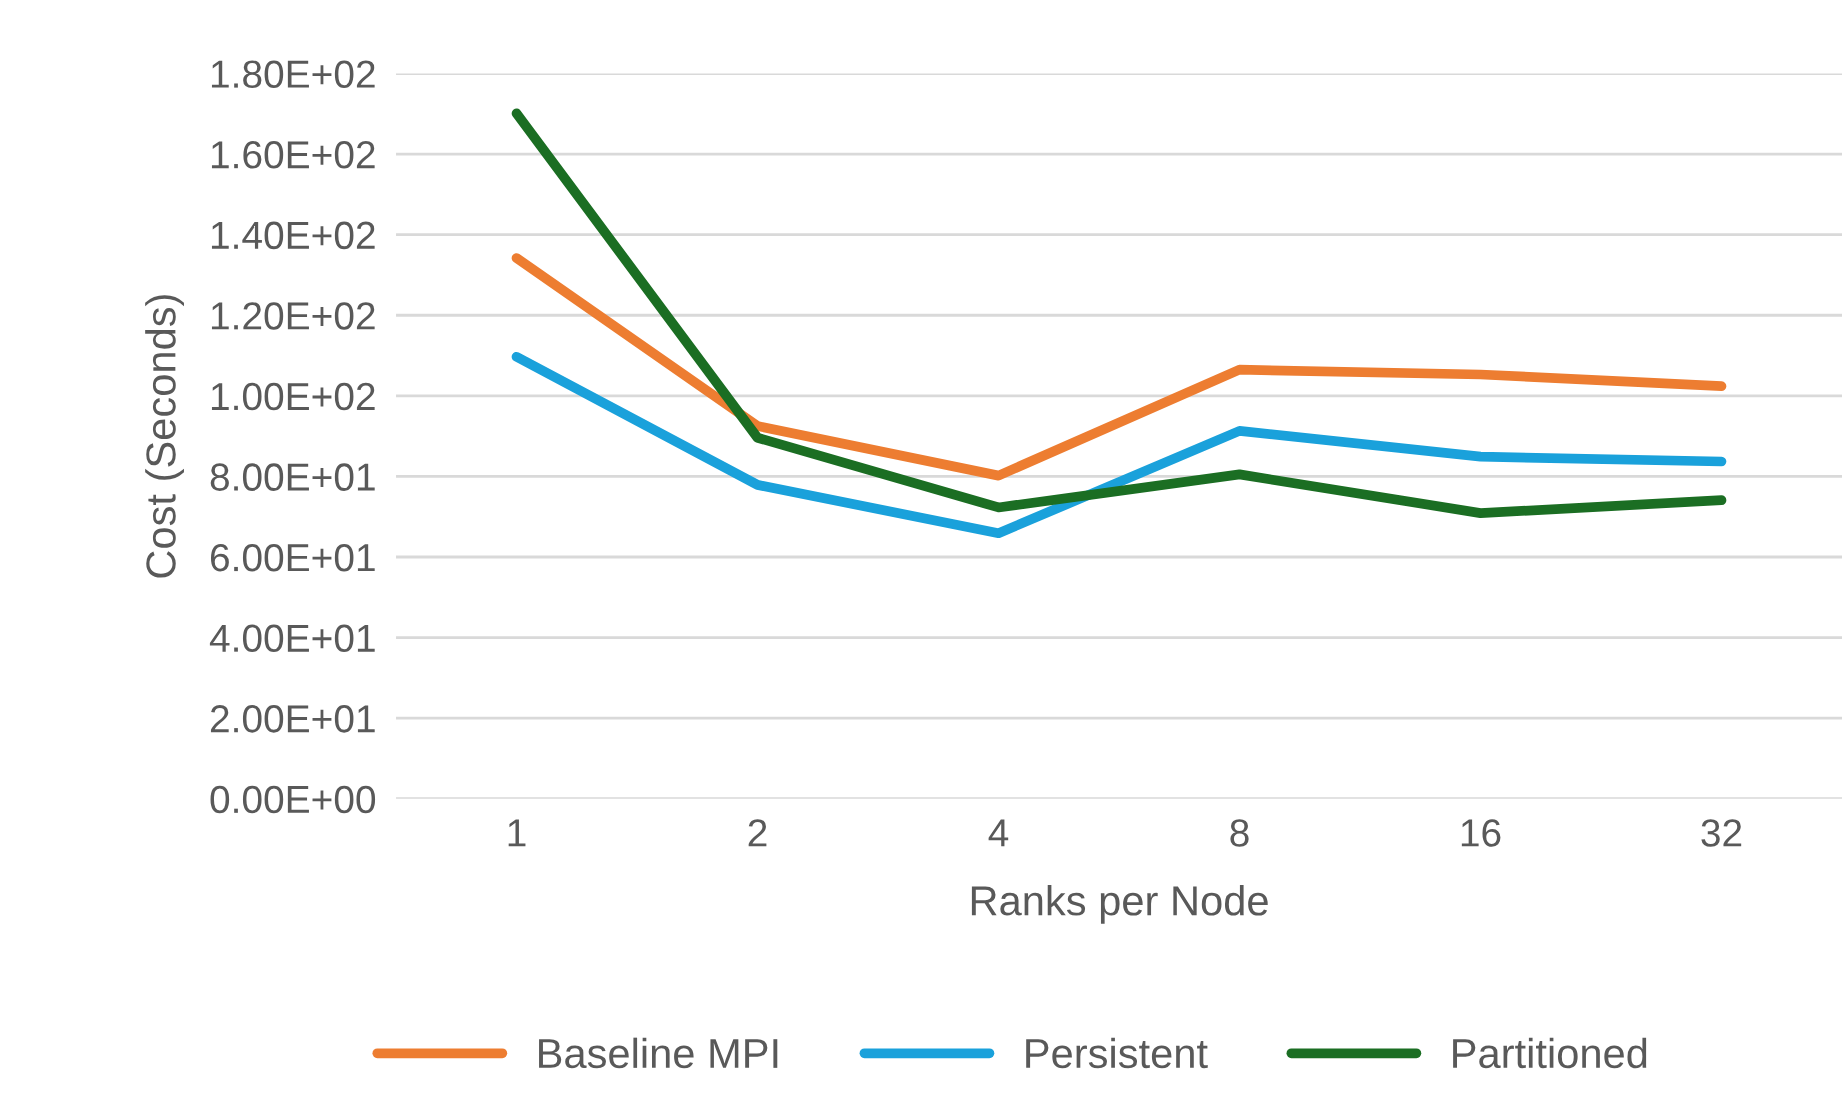  I want to click on y-tick-label: 1.00E+02, so click(293, 396).